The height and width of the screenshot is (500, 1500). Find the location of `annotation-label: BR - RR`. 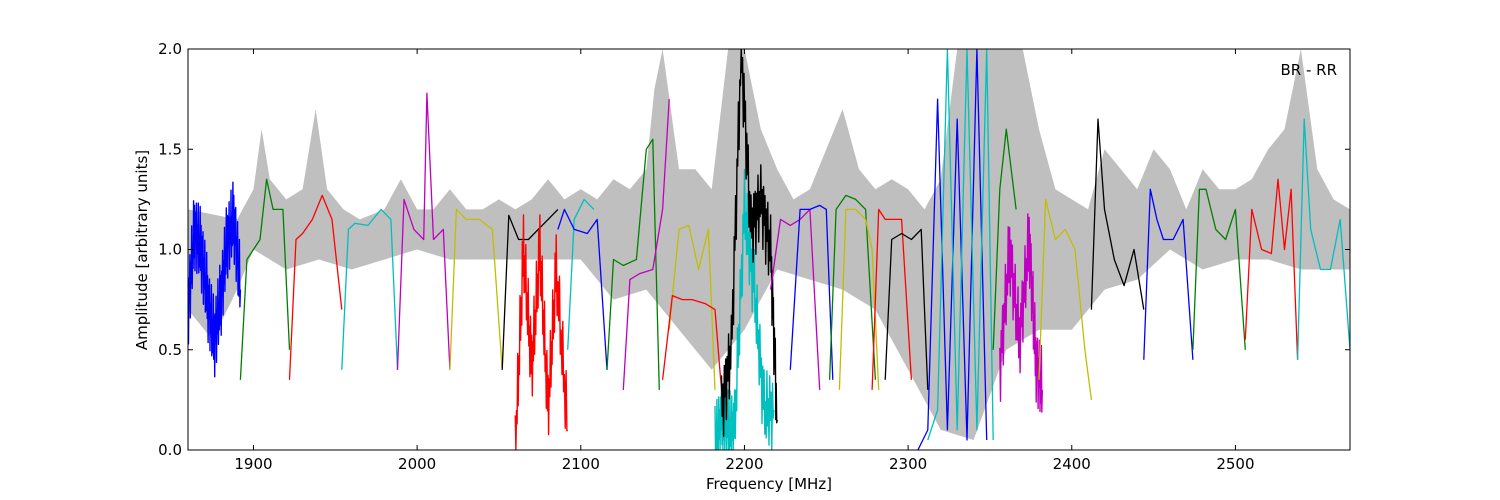

annotation-label: BR - RR is located at coordinates (1308, 70).